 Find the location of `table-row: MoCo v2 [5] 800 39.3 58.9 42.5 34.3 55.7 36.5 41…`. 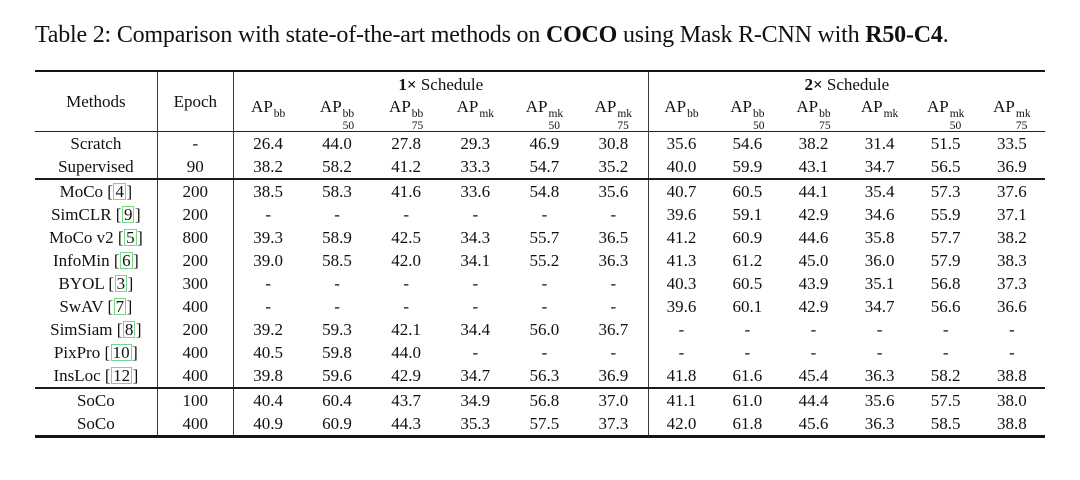

table-row: MoCo v2 [5] 800 39.3 58.9 42.5 34.3 55.7 36.5 41… is located at coordinates (540, 237).